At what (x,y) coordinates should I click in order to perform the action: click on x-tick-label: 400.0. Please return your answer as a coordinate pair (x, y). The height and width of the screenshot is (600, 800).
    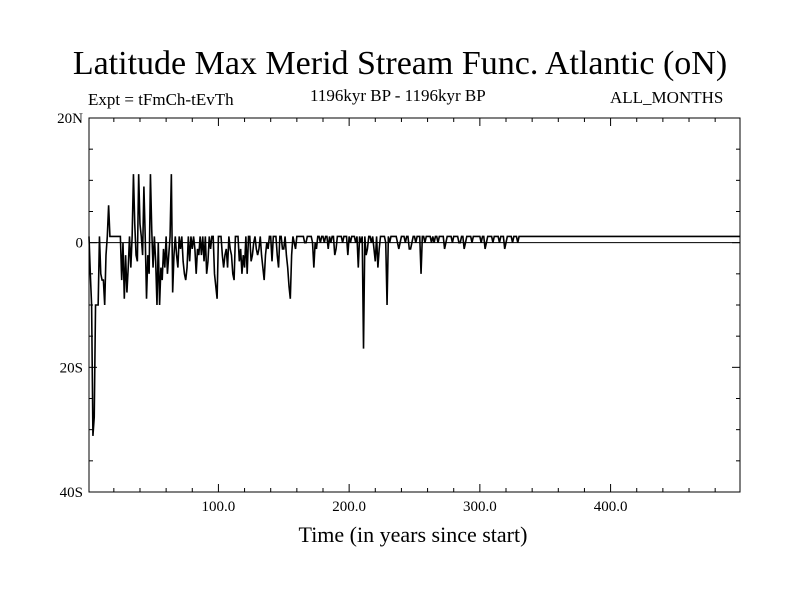
    Looking at the image, I should click on (611, 507).